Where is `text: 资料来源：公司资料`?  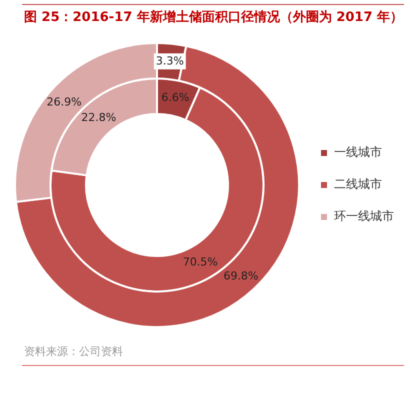 text: 资料来源：公司资料 is located at coordinates (73, 351).